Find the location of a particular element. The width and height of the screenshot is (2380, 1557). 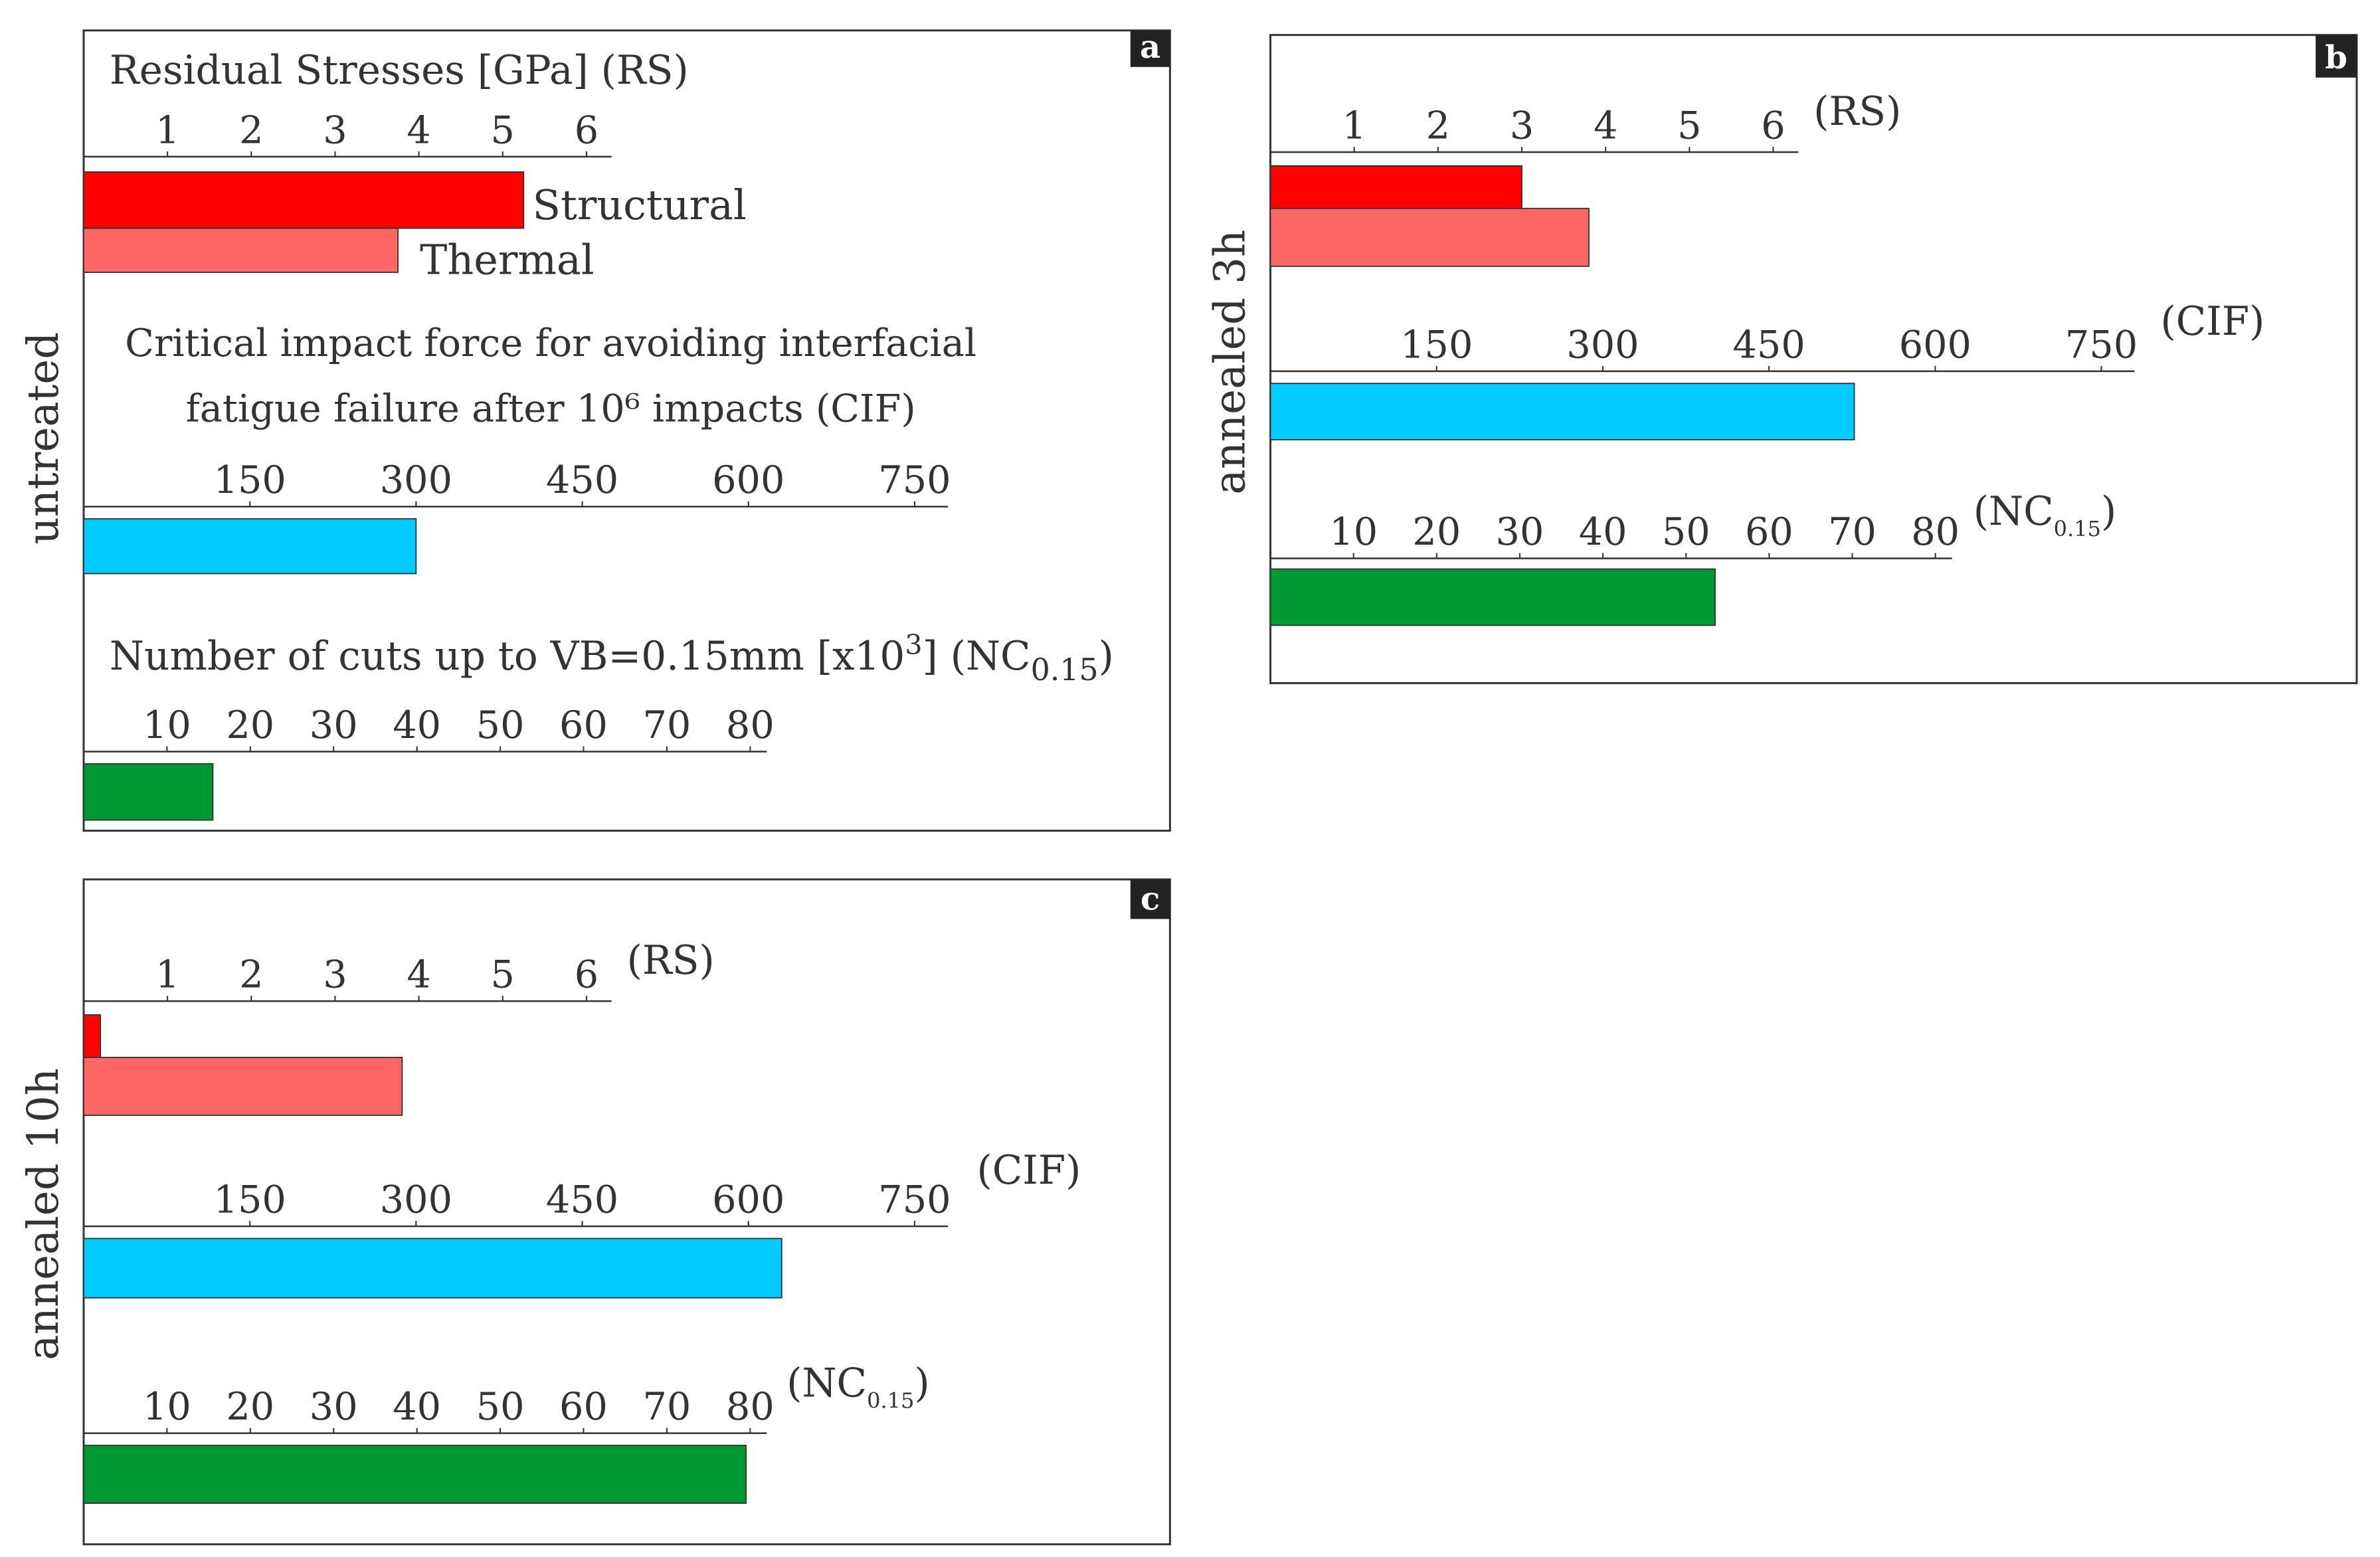

panel-b-rs-axis-title: (RS) is located at coordinates (1857, 112).